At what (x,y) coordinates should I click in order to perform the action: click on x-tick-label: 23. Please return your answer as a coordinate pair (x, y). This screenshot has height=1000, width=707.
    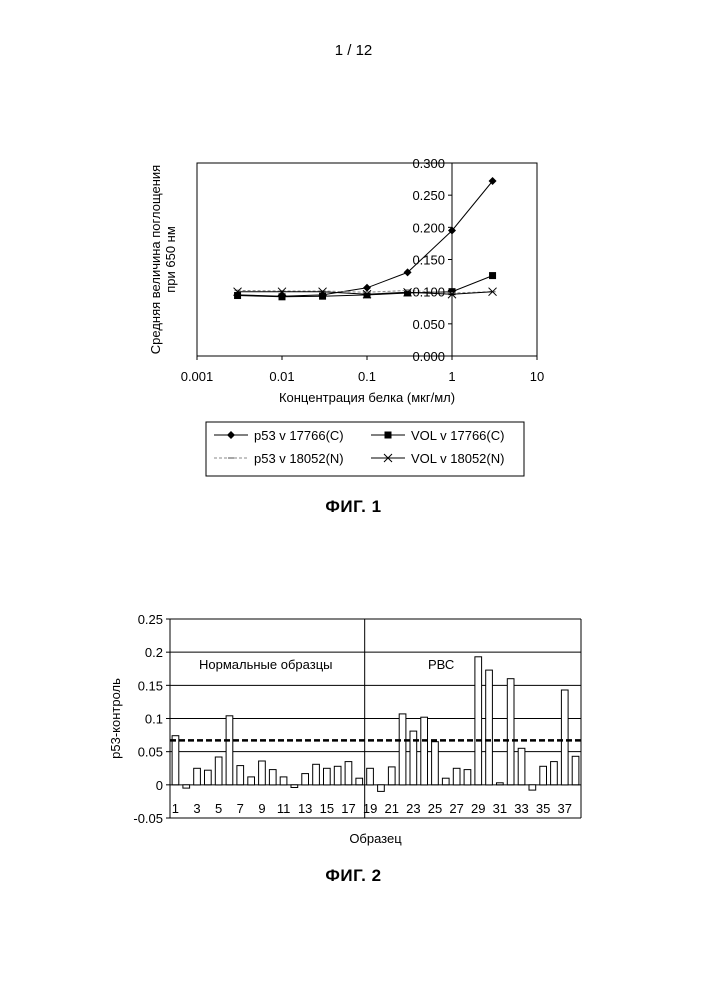
    Looking at the image, I should click on (413, 808).